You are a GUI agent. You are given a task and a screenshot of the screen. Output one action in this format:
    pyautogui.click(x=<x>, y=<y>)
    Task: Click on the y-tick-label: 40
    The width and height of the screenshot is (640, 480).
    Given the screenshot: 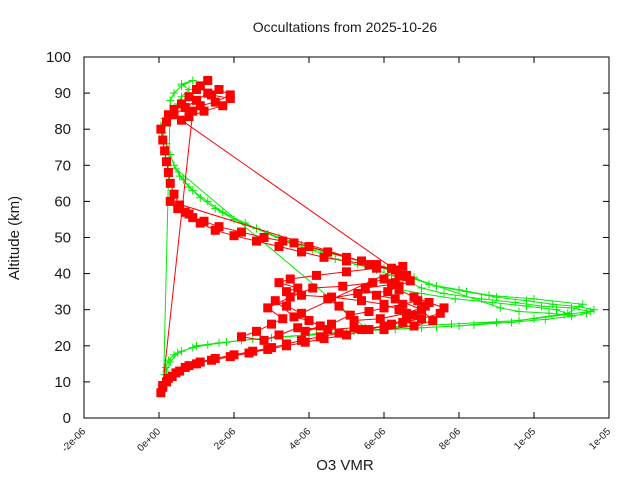 What is the action you would take?
    pyautogui.click(x=62, y=274)
    